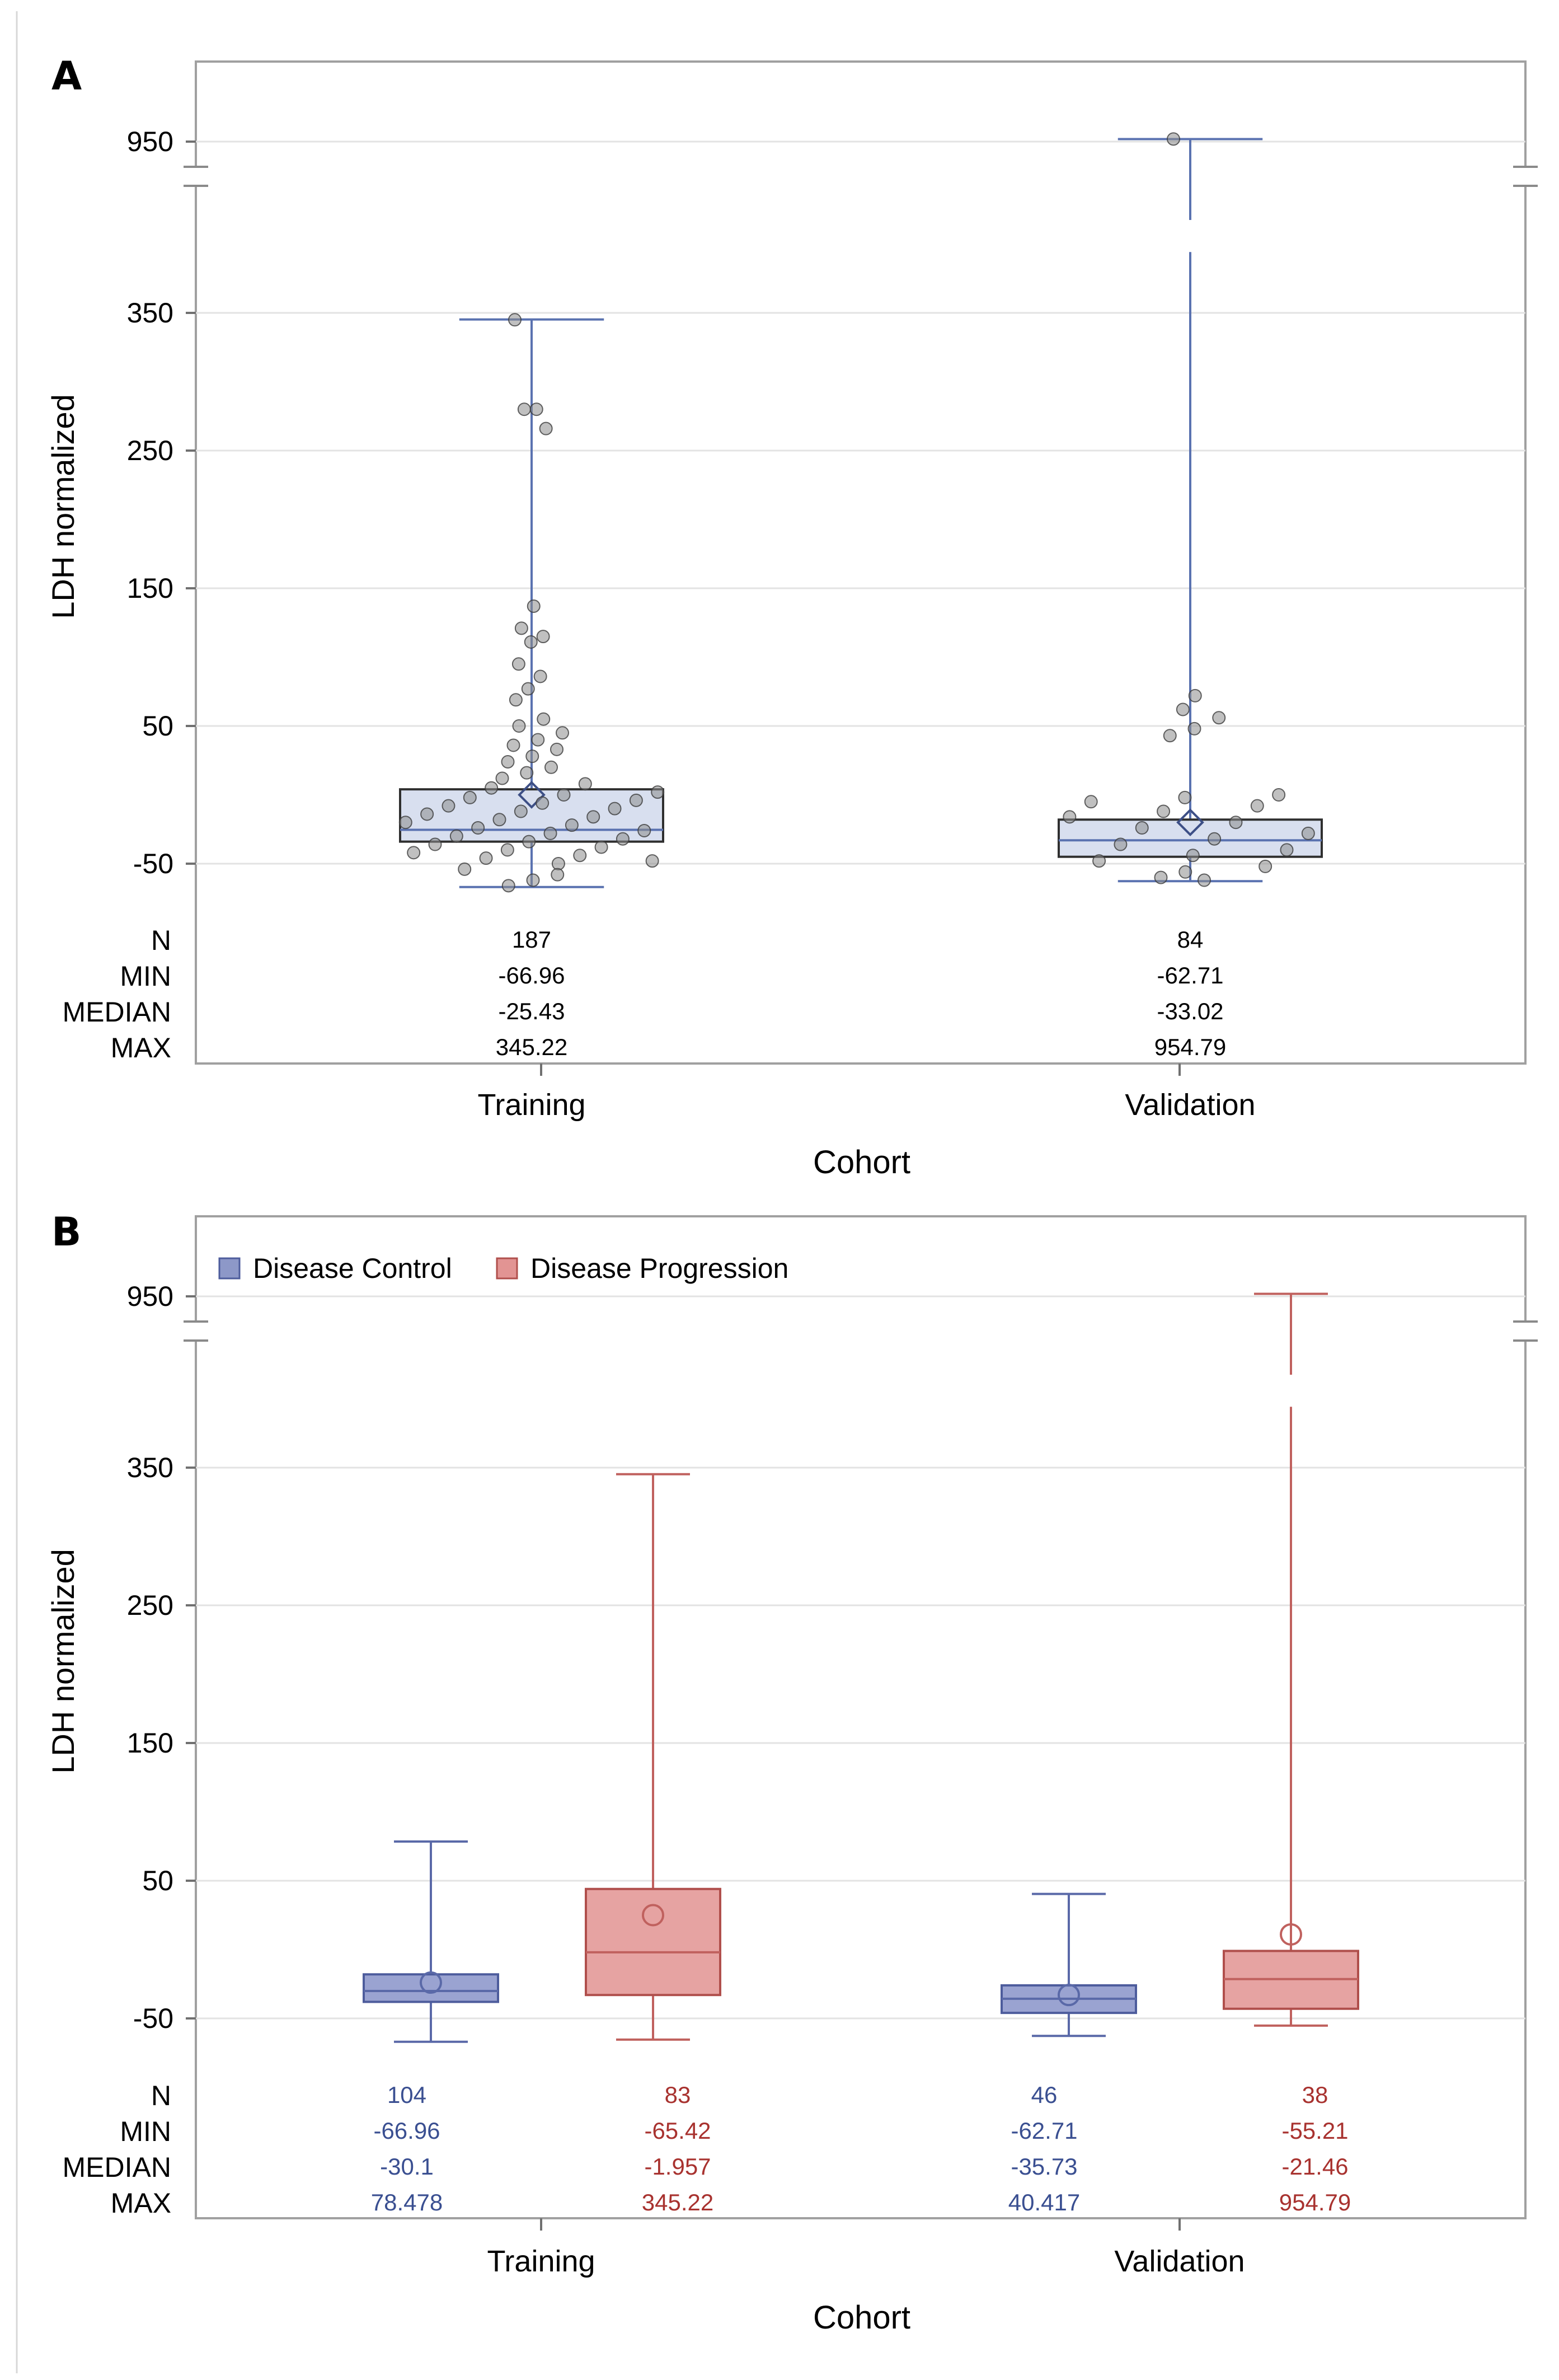 This screenshot has height=2380, width=1559. I want to click on legend-label-disease-control: Disease Control, so click(352, 1268).